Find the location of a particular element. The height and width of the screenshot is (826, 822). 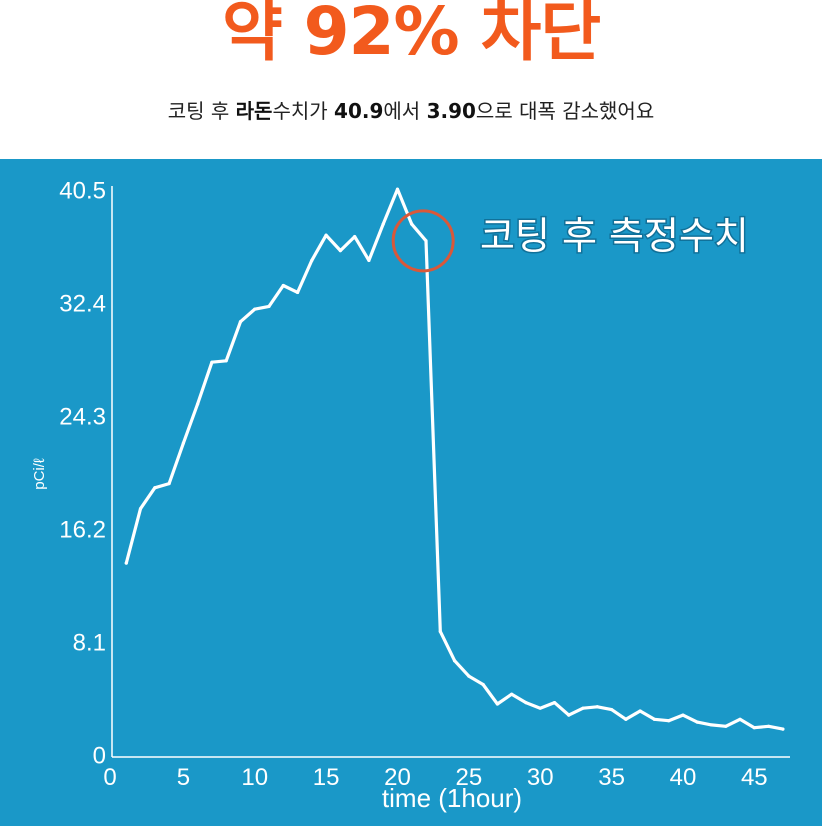

x-axis-label: time (1hour) is located at coordinates (452, 798).